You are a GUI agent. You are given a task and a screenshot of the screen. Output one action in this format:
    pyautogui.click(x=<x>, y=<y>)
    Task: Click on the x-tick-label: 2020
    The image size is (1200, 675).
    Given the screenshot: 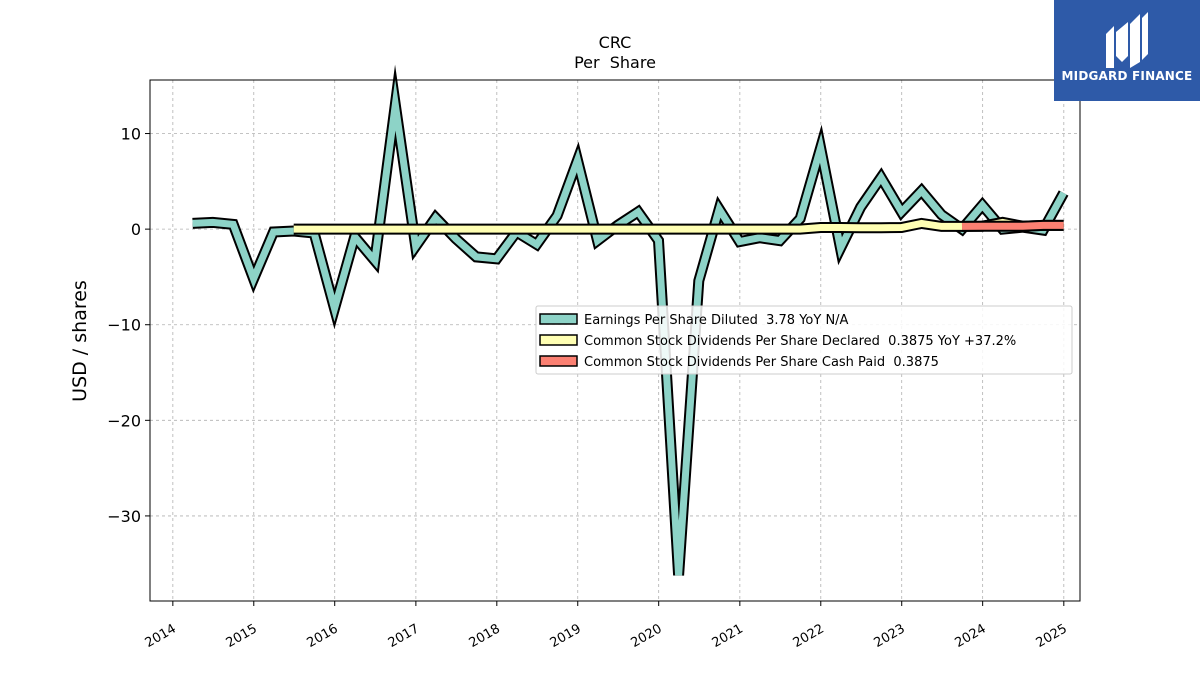 What is the action you would take?
    pyautogui.click(x=647, y=636)
    